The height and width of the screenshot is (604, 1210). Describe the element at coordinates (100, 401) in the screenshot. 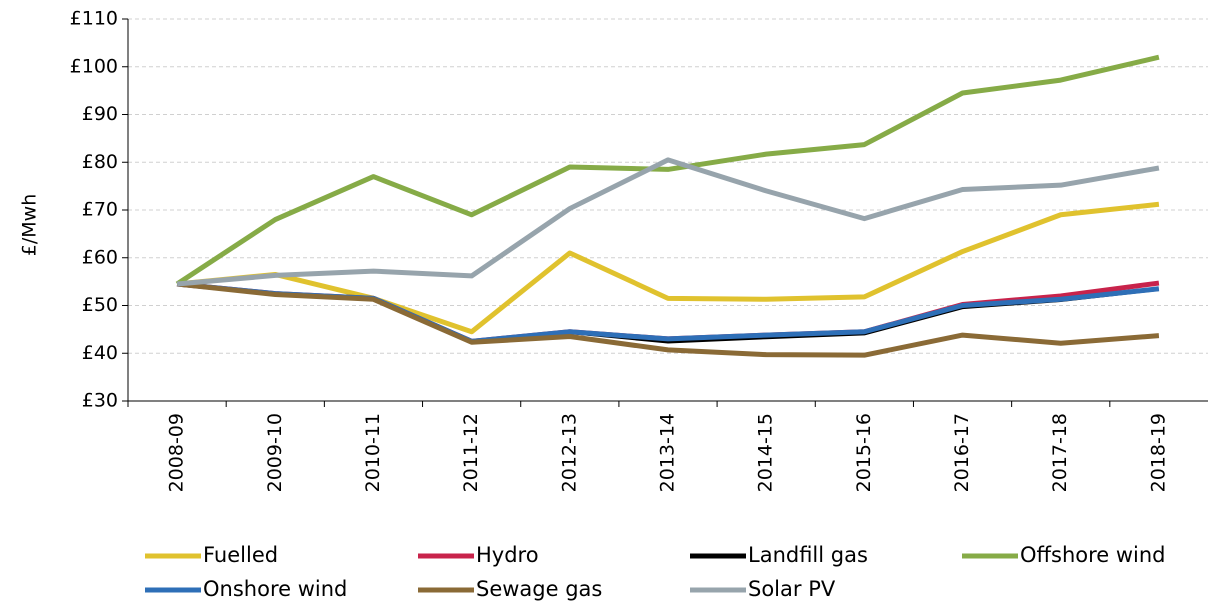

I see `y-tick-label: £30` at that location.